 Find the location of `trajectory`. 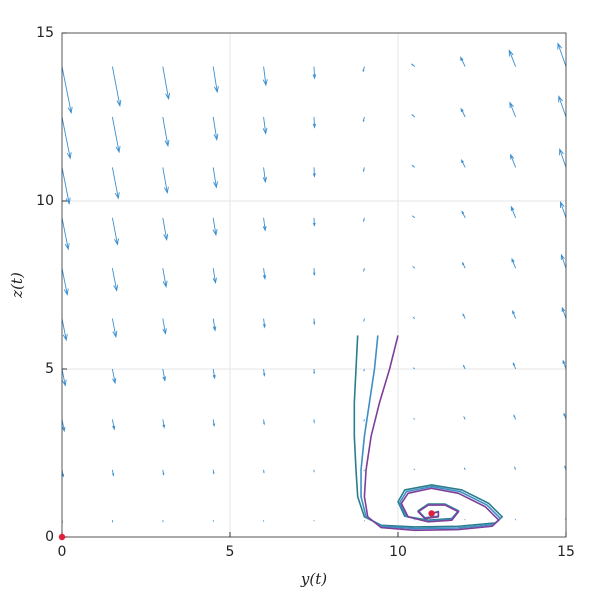

trajectory is located at coordinates (431, 433).